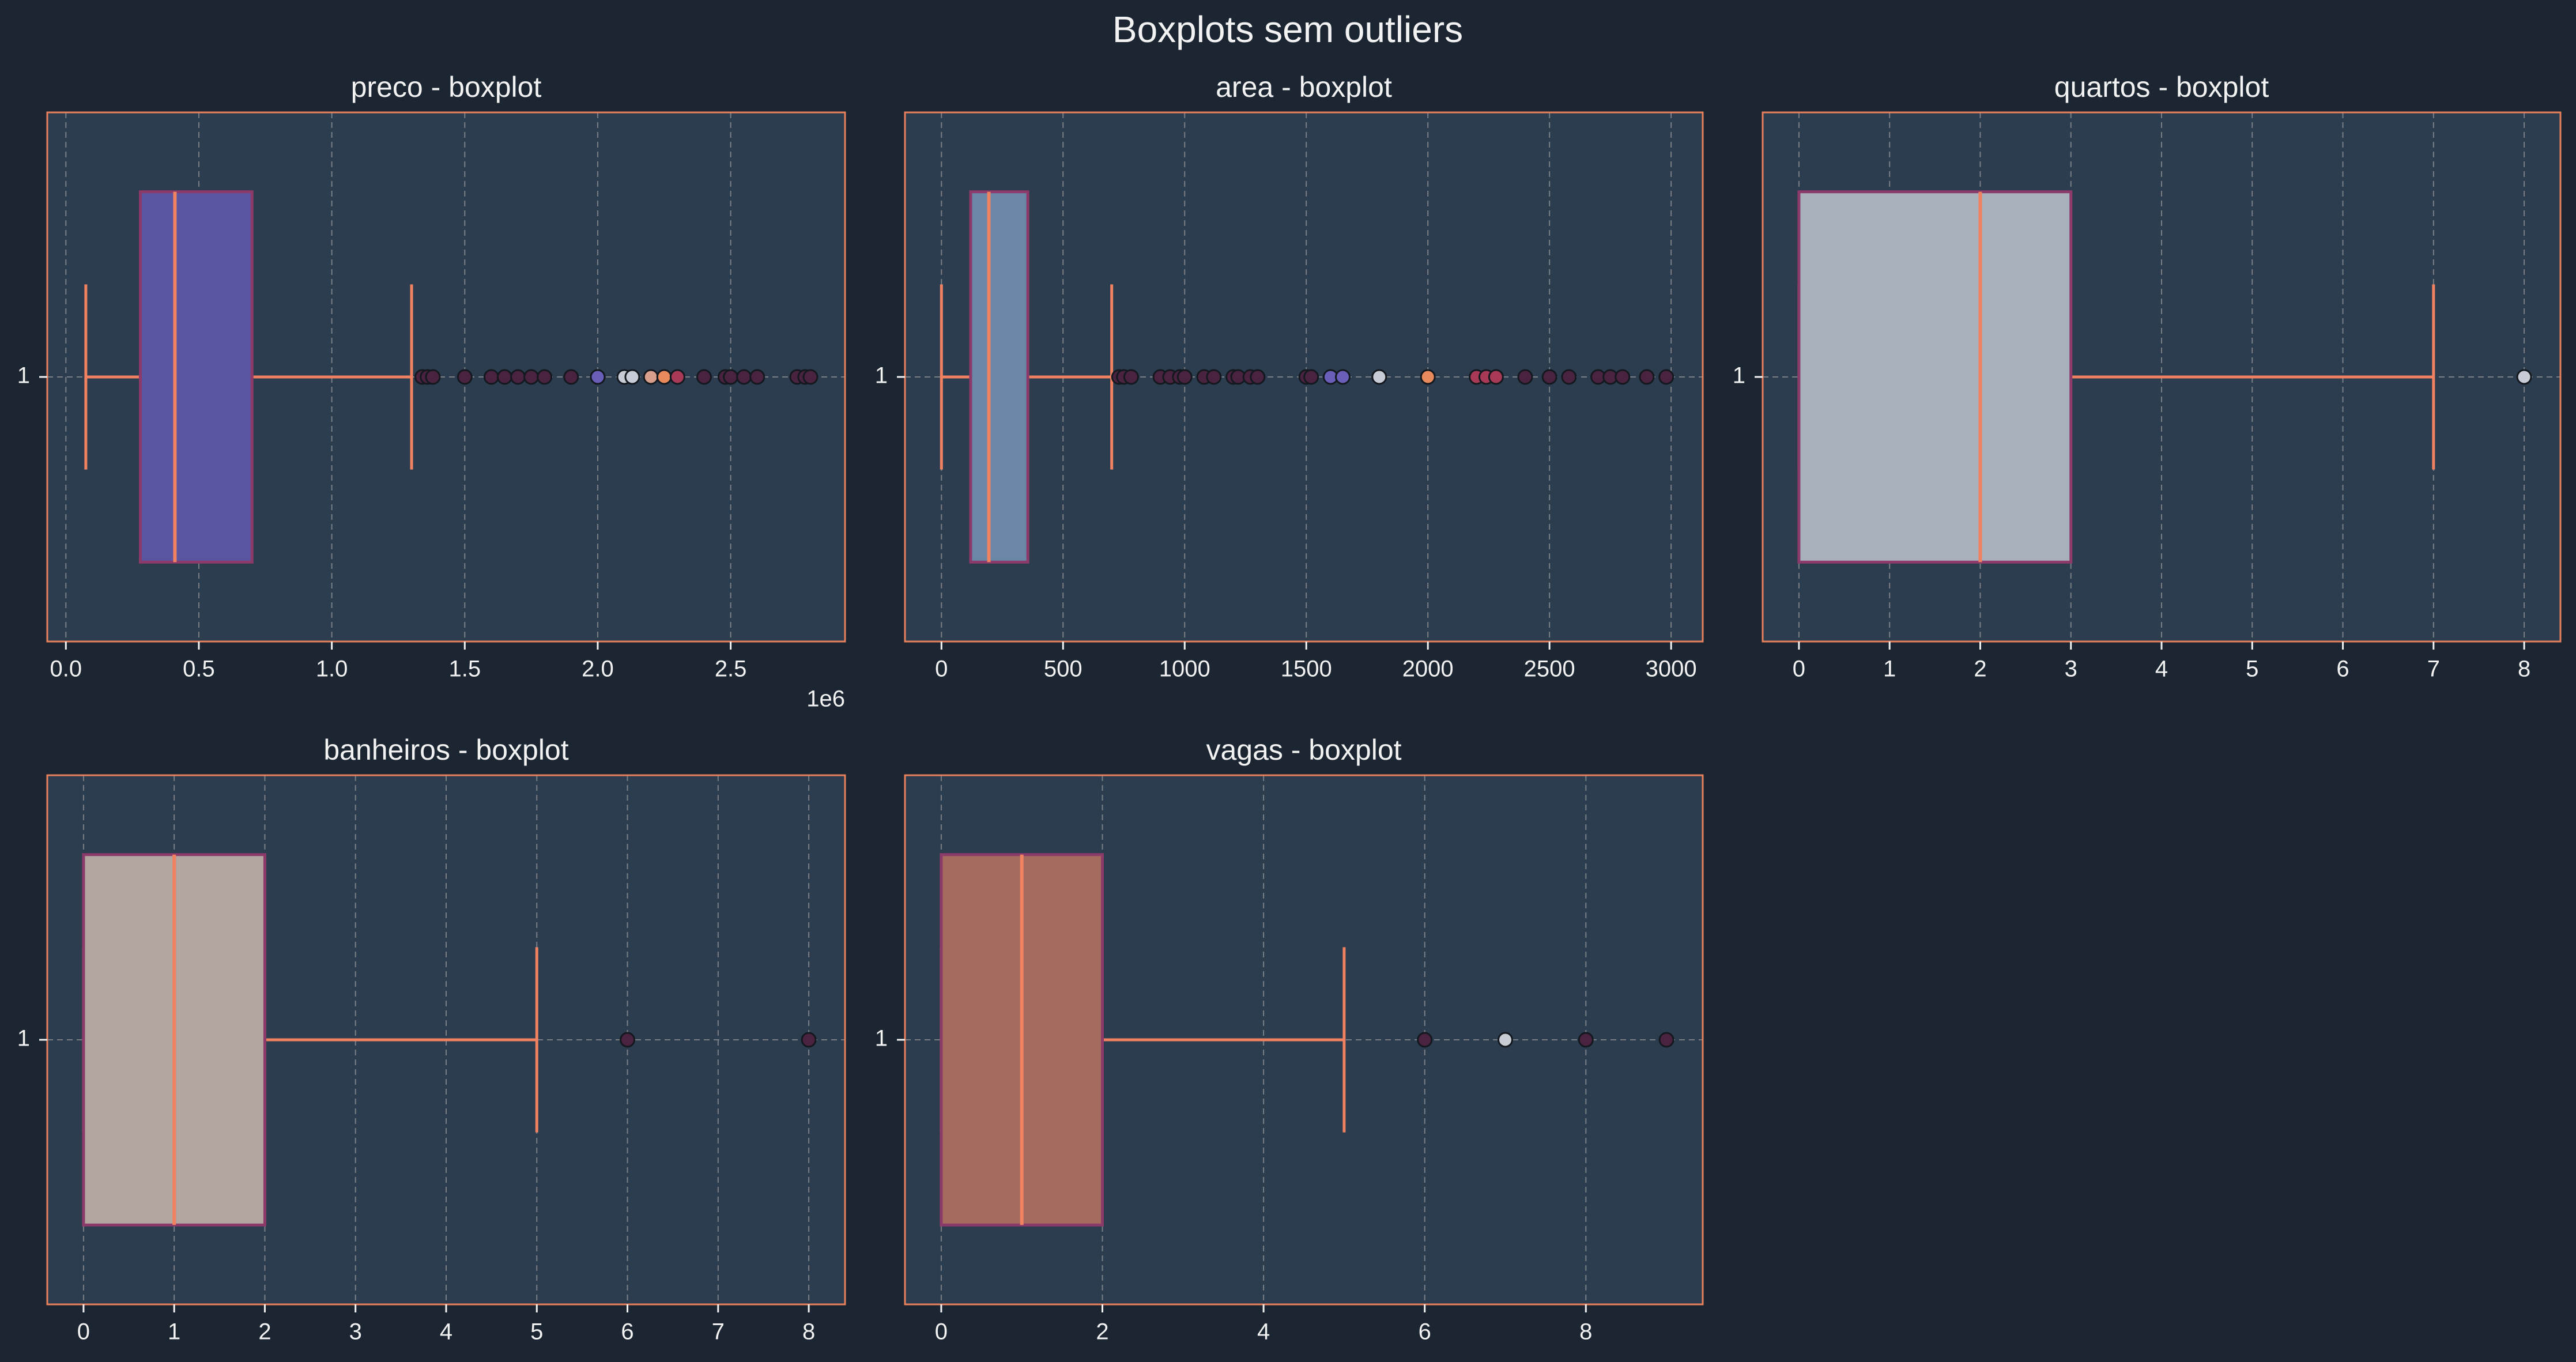 This screenshot has width=2576, height=1362. What do you see at coordinates (2161, 87) in the screenshot?
I see `panel-title: quartos - boxplot` at bounding box center [2161, 87].